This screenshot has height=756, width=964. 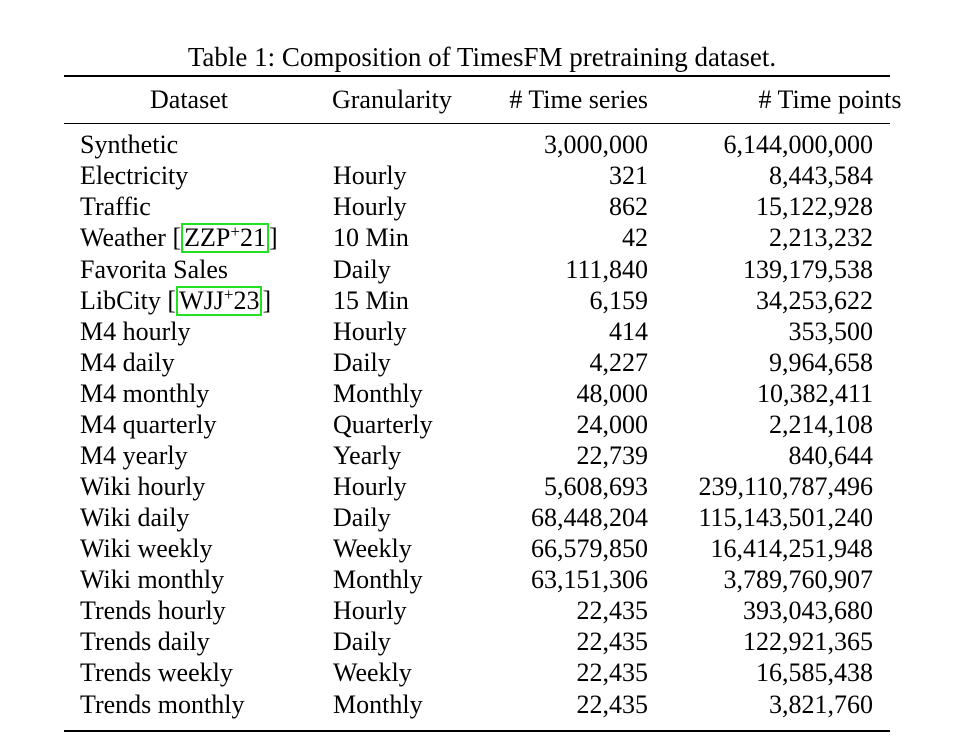 What do you see at coordinates (596, 144) in the screenshot?
I see `cell-time-series: 3,000,000` at bounding box center [596, 144].